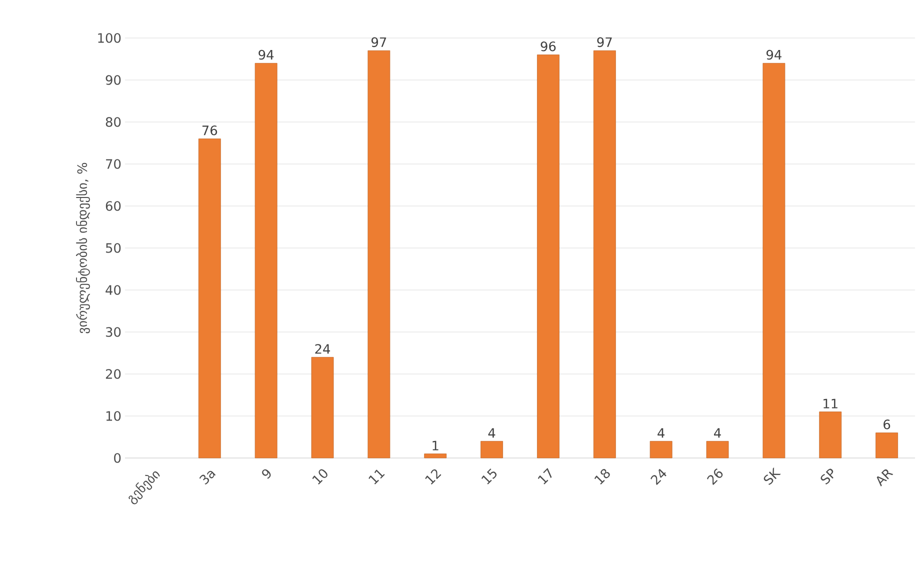 The height and width of the screenshot is (563, 924). I want to click on x-tick-label: SK, so click(772, 476).